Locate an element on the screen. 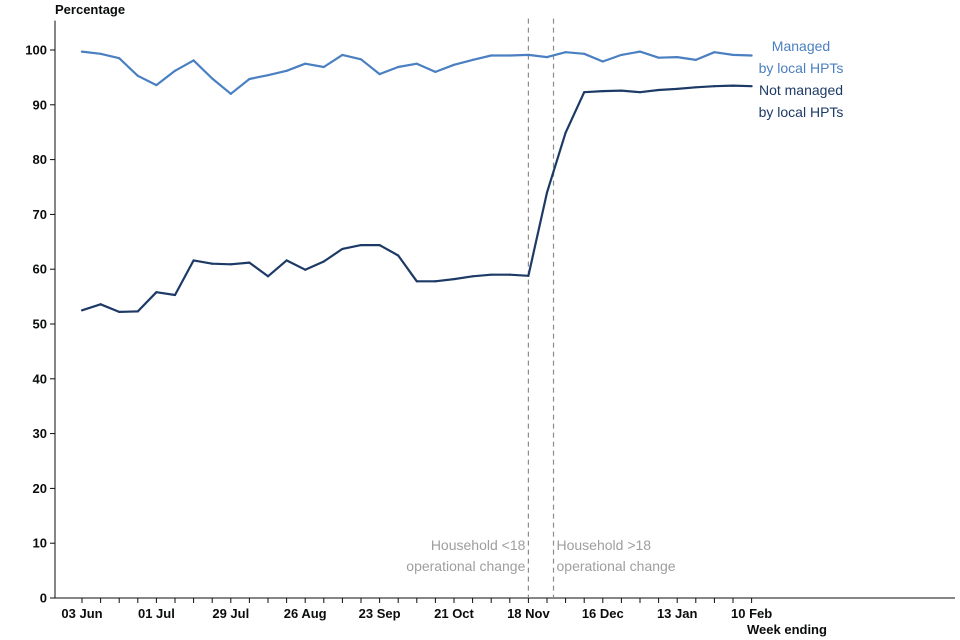  x-tick-label: 18 Nov is located at coordinates (528, 613).